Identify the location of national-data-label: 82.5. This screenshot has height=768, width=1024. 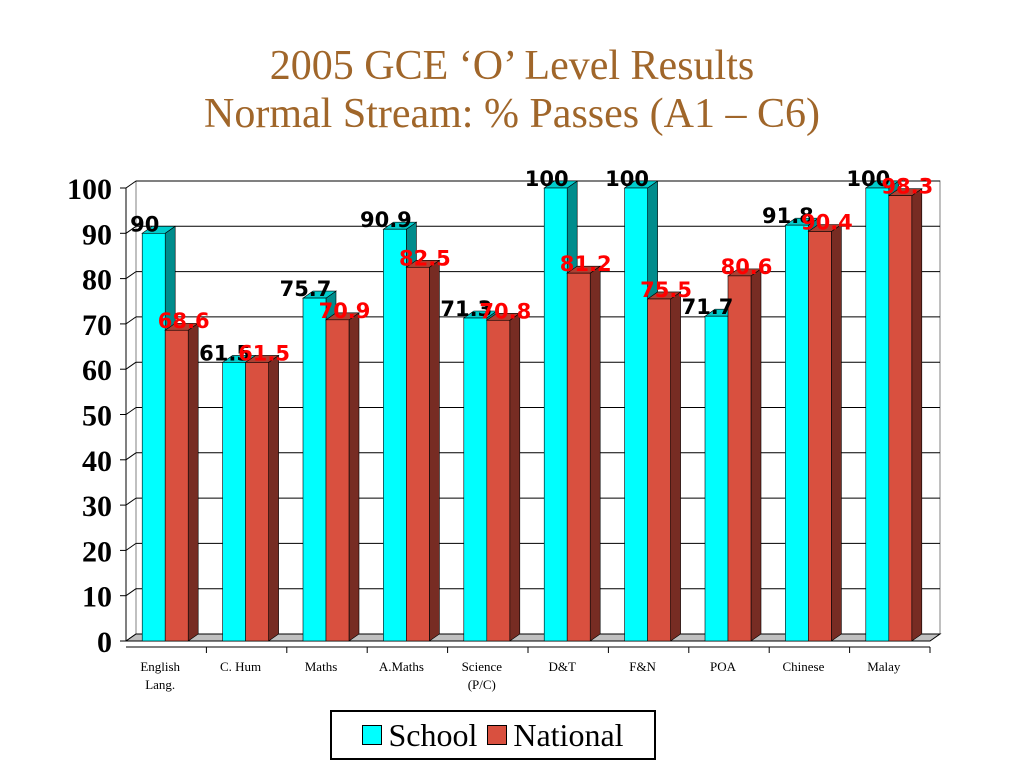
(425, 258).